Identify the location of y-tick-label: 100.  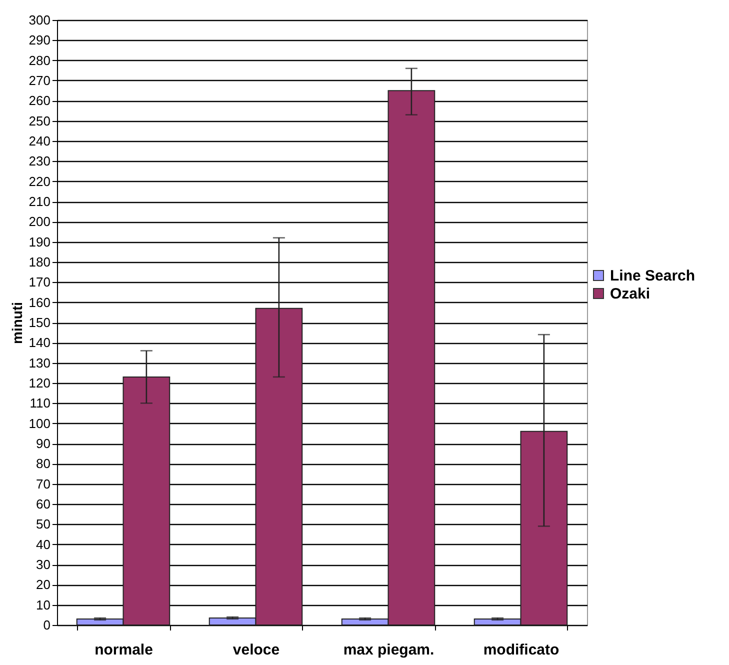
(39, 423).